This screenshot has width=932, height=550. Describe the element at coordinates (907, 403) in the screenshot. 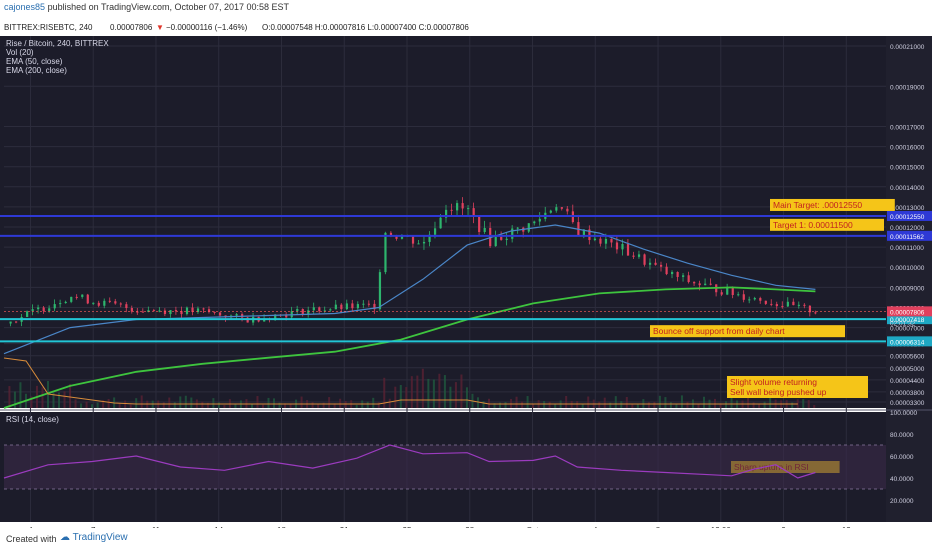

I see `y-tick-label: 0.00003300` at that location.